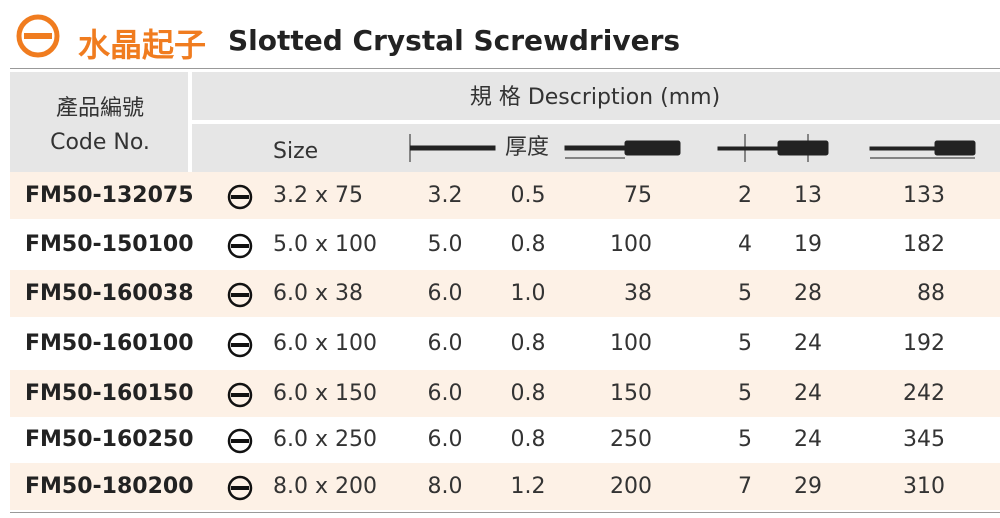 This screenshot has height=518, width=1000. I want to click on width-cell: 8.0, so click(445, 486).